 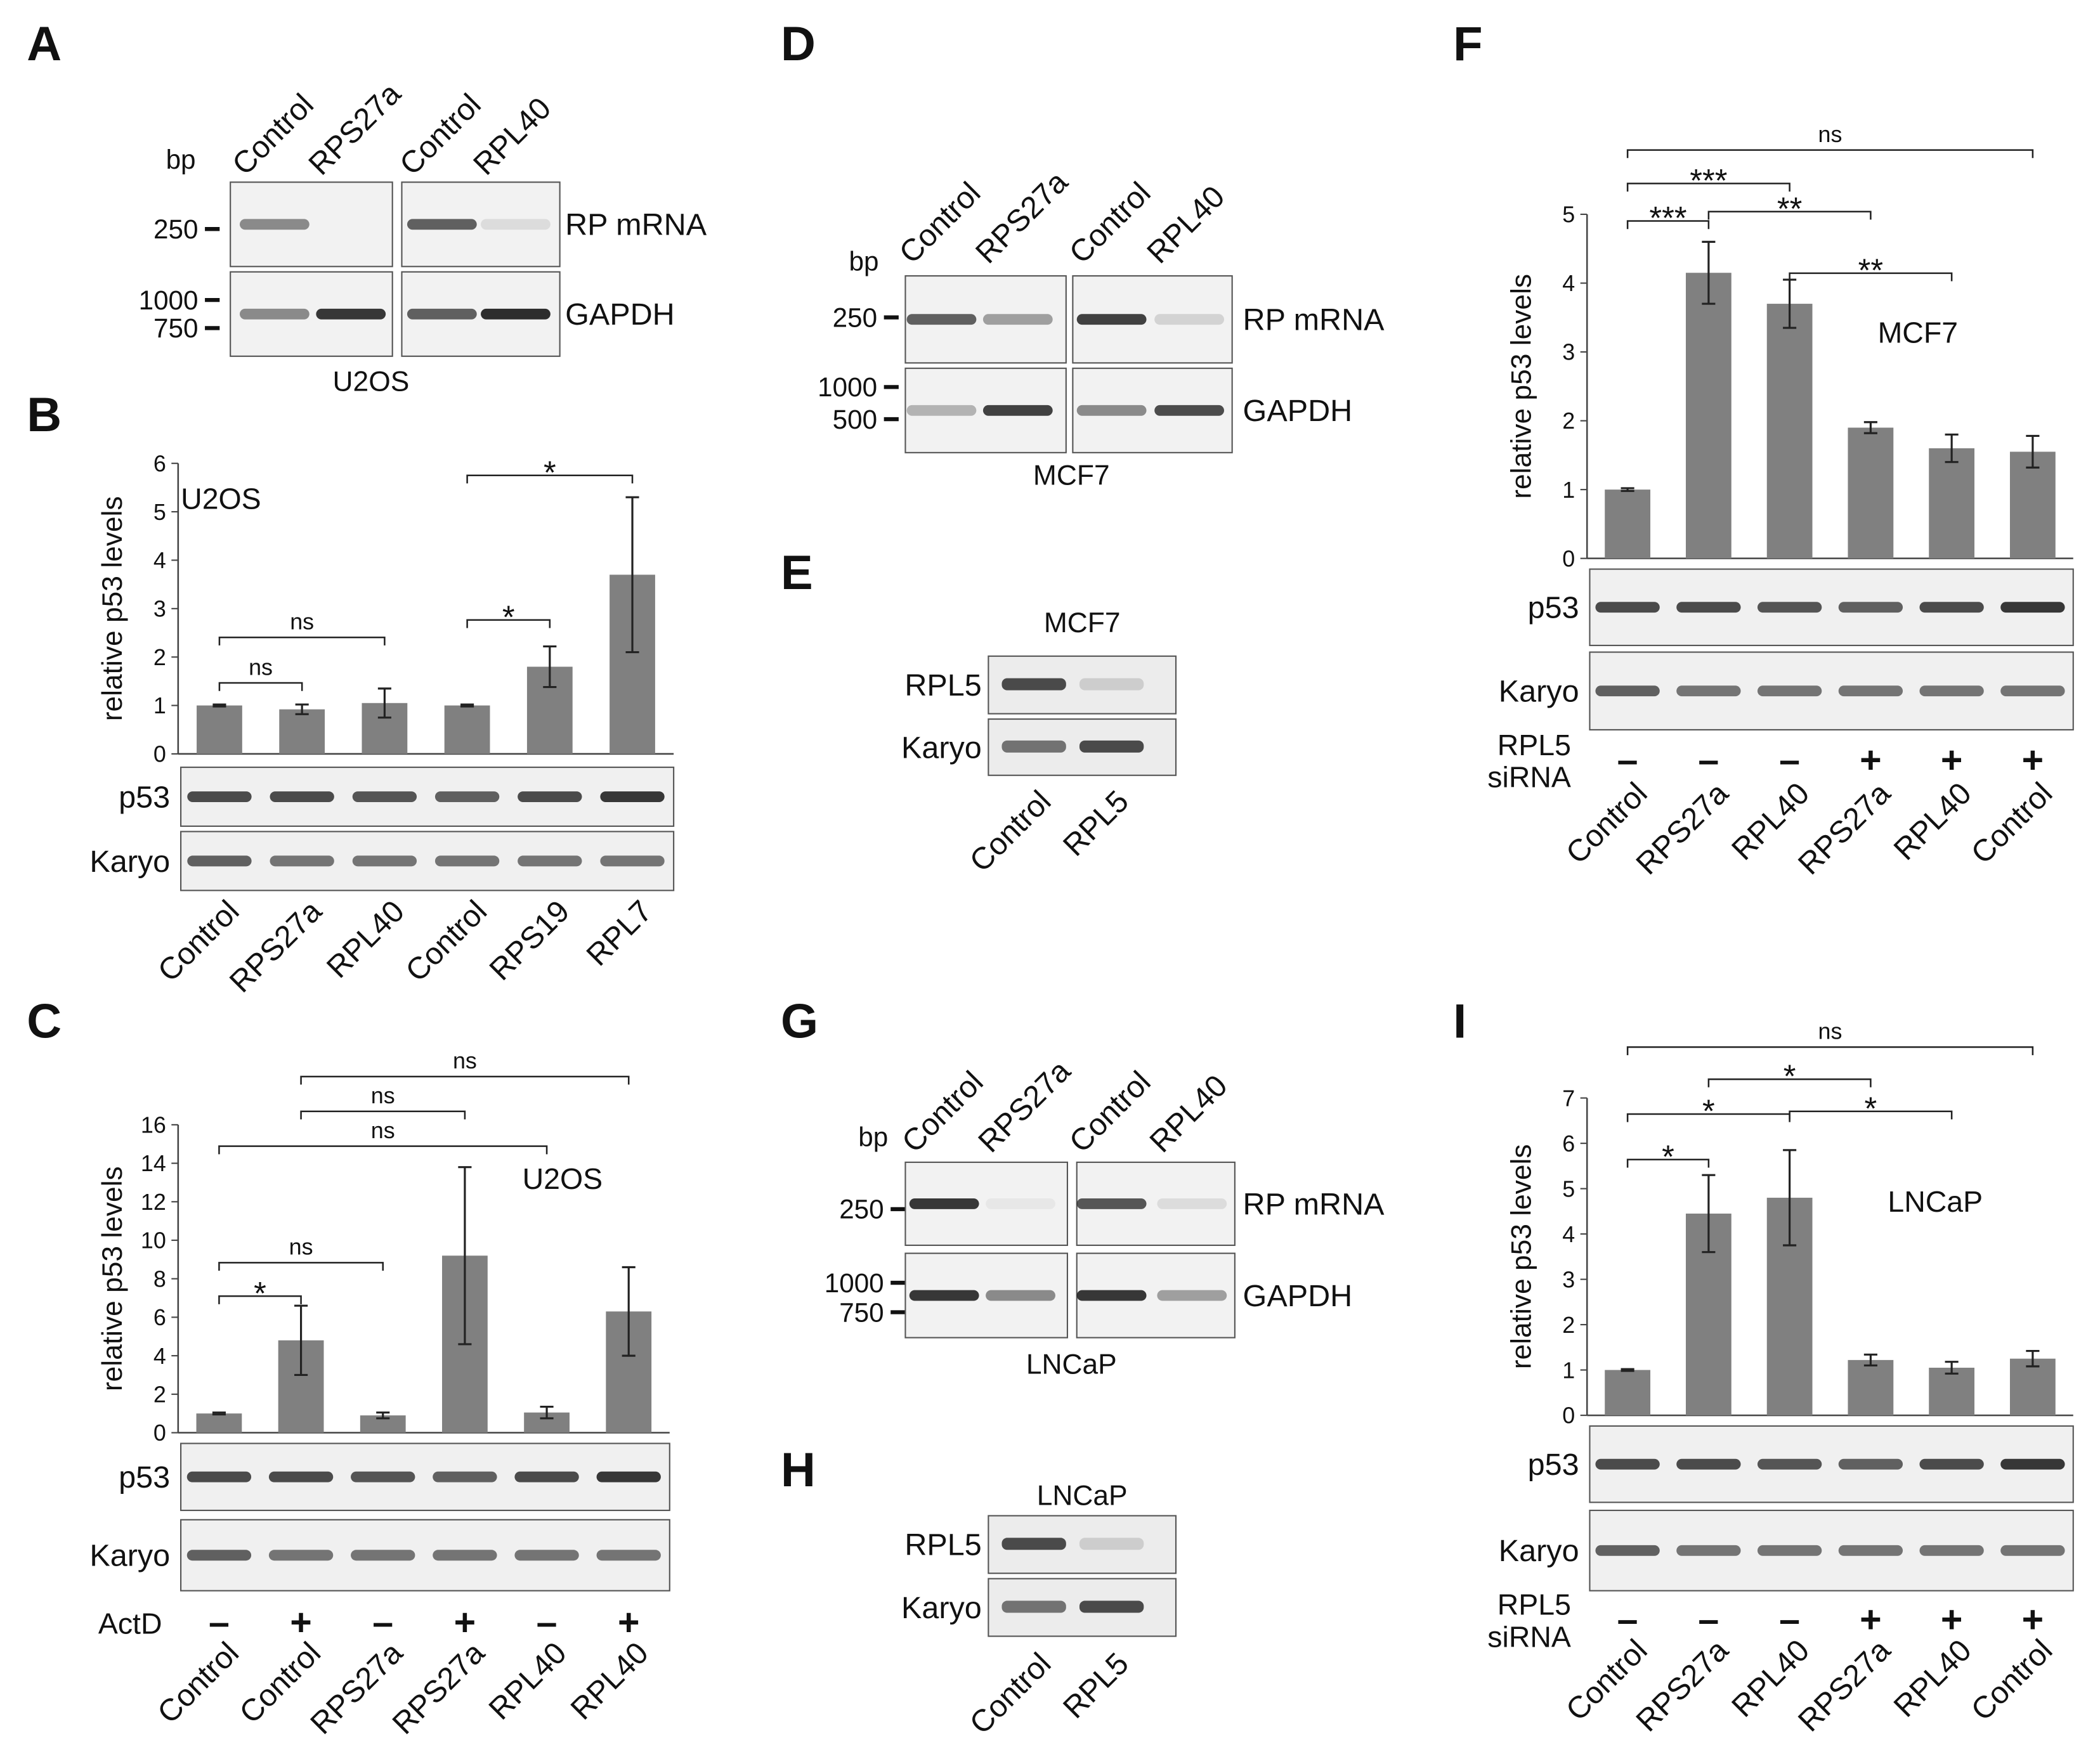 What do you see at coordinates (1185, 224) in the screenshot?
I see `lane-label: RPL40` at bounding box center [1185, 224].